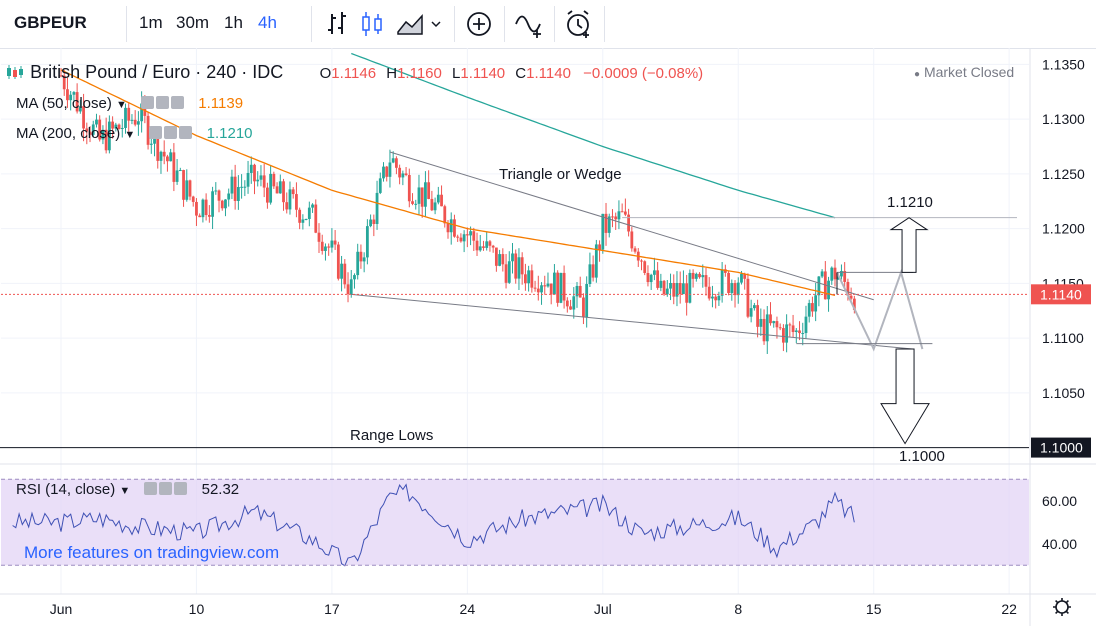 Image resolution: width=1096 pixels, height=626 pixels. I want to click on ma200-value: 1.1210, so click(229, 133).